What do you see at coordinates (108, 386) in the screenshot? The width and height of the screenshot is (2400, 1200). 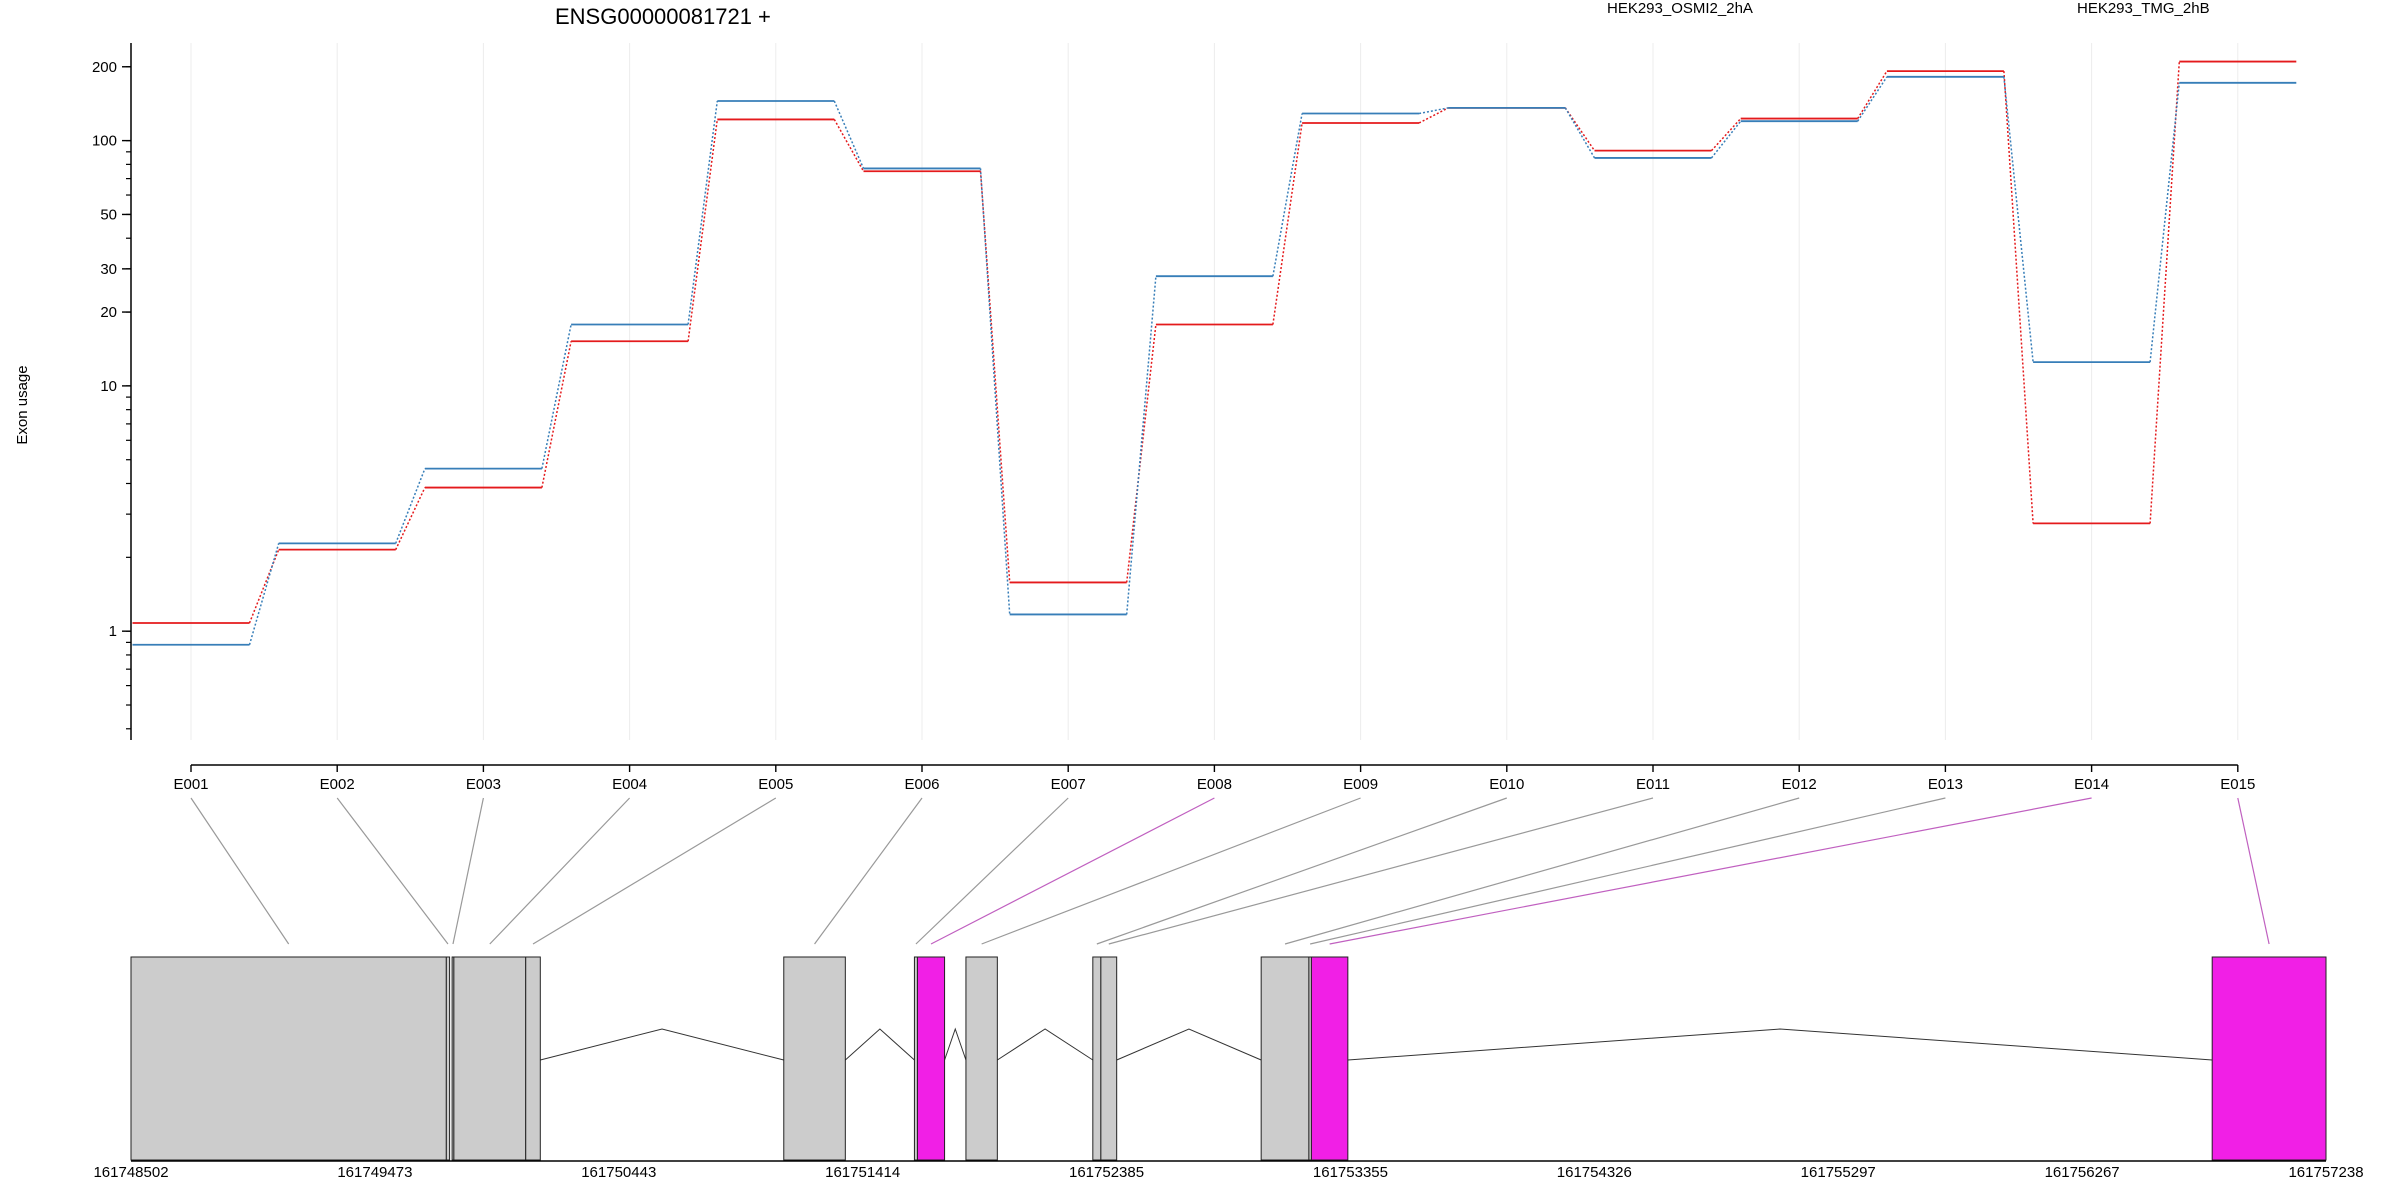 I see `y-tick-label: 10` at bounding box center [108, 386].